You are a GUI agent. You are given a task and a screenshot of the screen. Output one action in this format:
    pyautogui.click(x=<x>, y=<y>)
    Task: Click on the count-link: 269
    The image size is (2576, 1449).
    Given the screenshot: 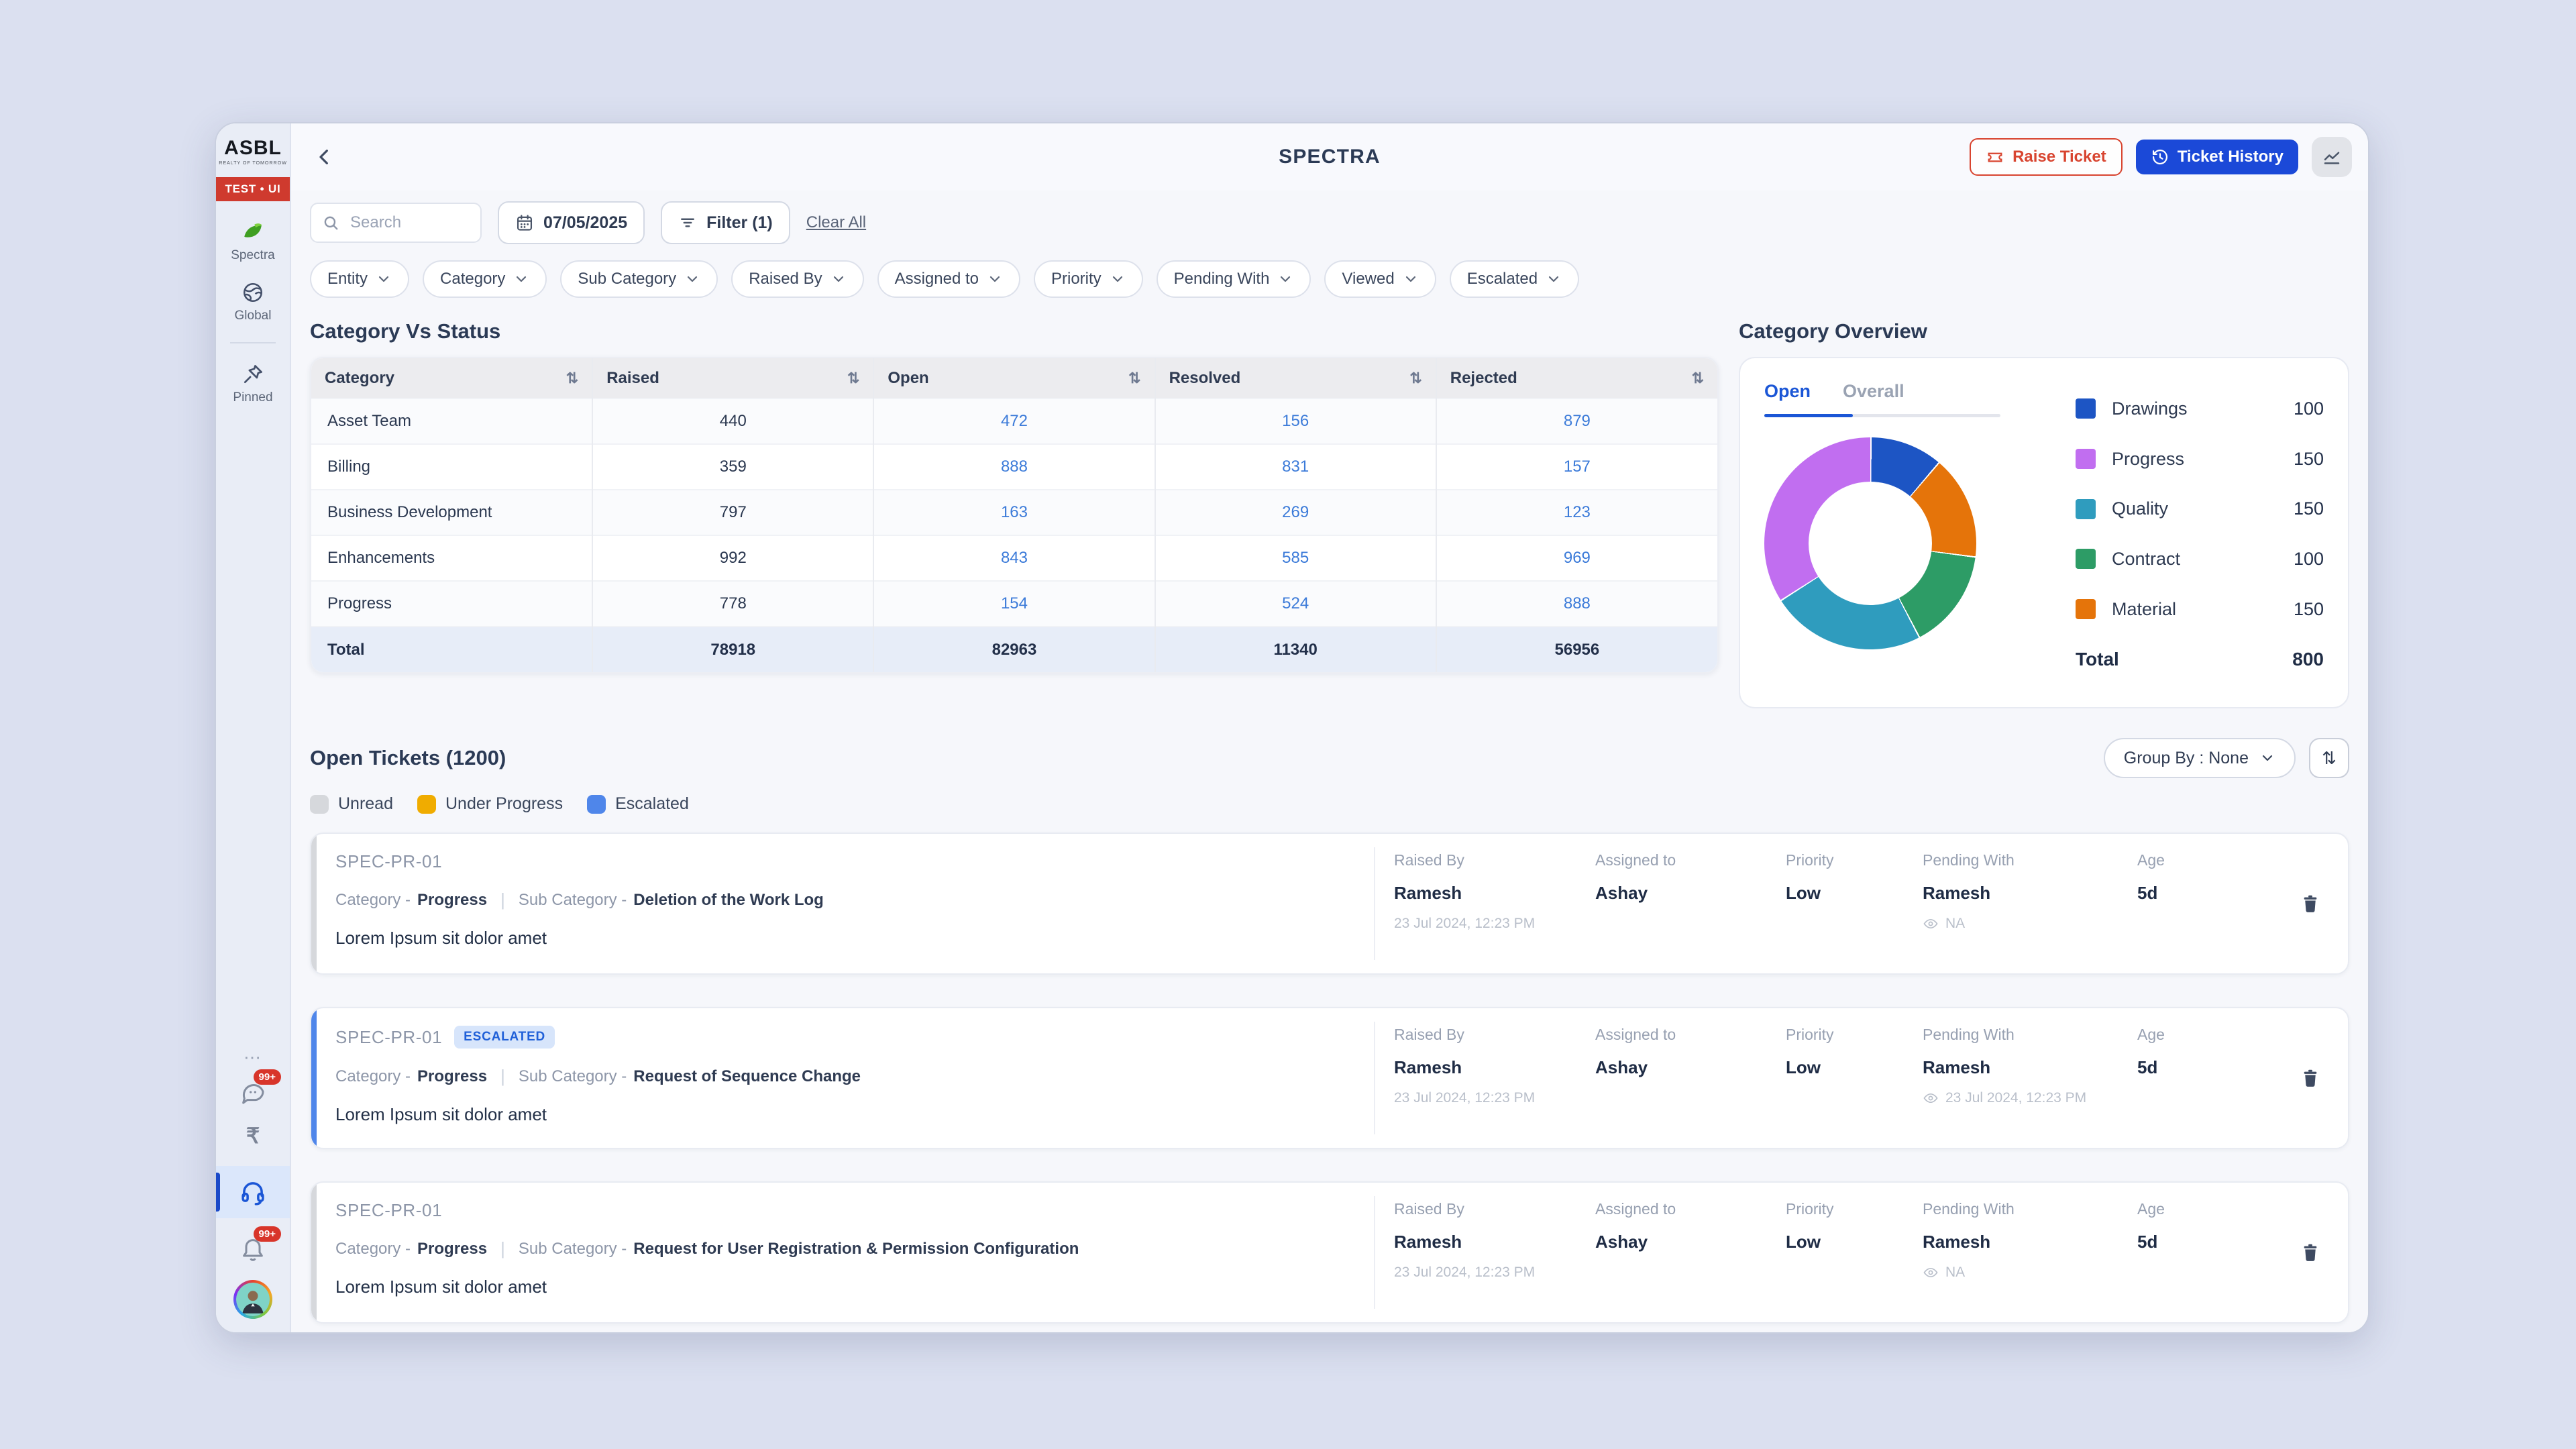 What is the action you would take?
    pyautogui.click(x=1295, y=512)
    